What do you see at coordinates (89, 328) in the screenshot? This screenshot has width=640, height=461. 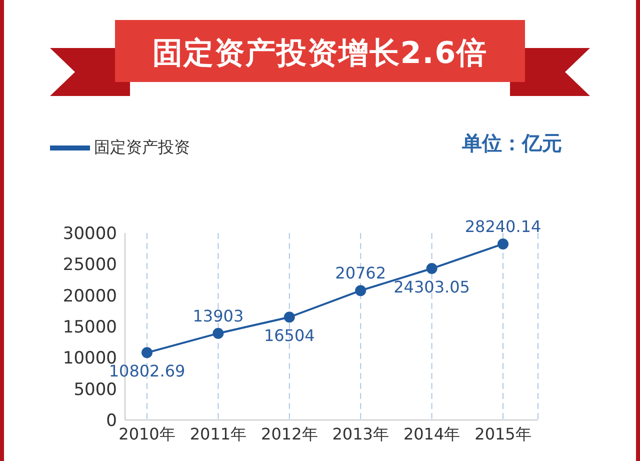 I see `y-tick-label: 15000` at bounding box center [89, 328].